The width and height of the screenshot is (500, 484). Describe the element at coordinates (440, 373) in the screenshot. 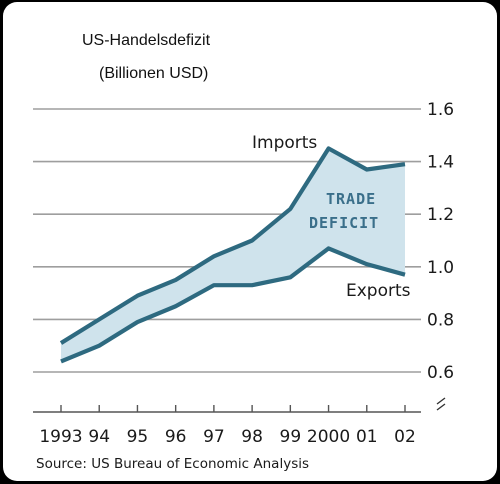

I see `y-tick-label: 0.6` at that location.